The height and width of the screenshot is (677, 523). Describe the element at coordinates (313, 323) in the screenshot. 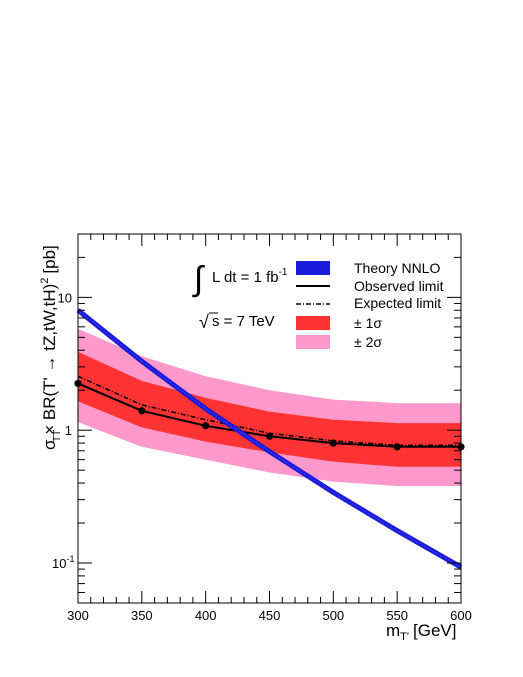

I see `legend-swatch-1sigma` at that location.